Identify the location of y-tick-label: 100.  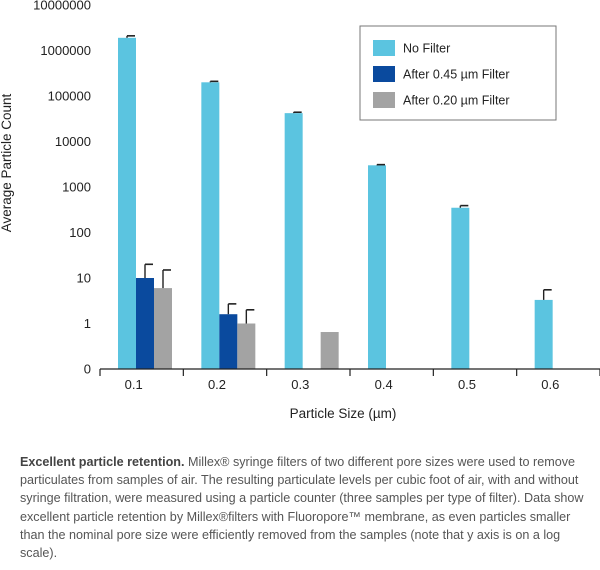
(80, 232).